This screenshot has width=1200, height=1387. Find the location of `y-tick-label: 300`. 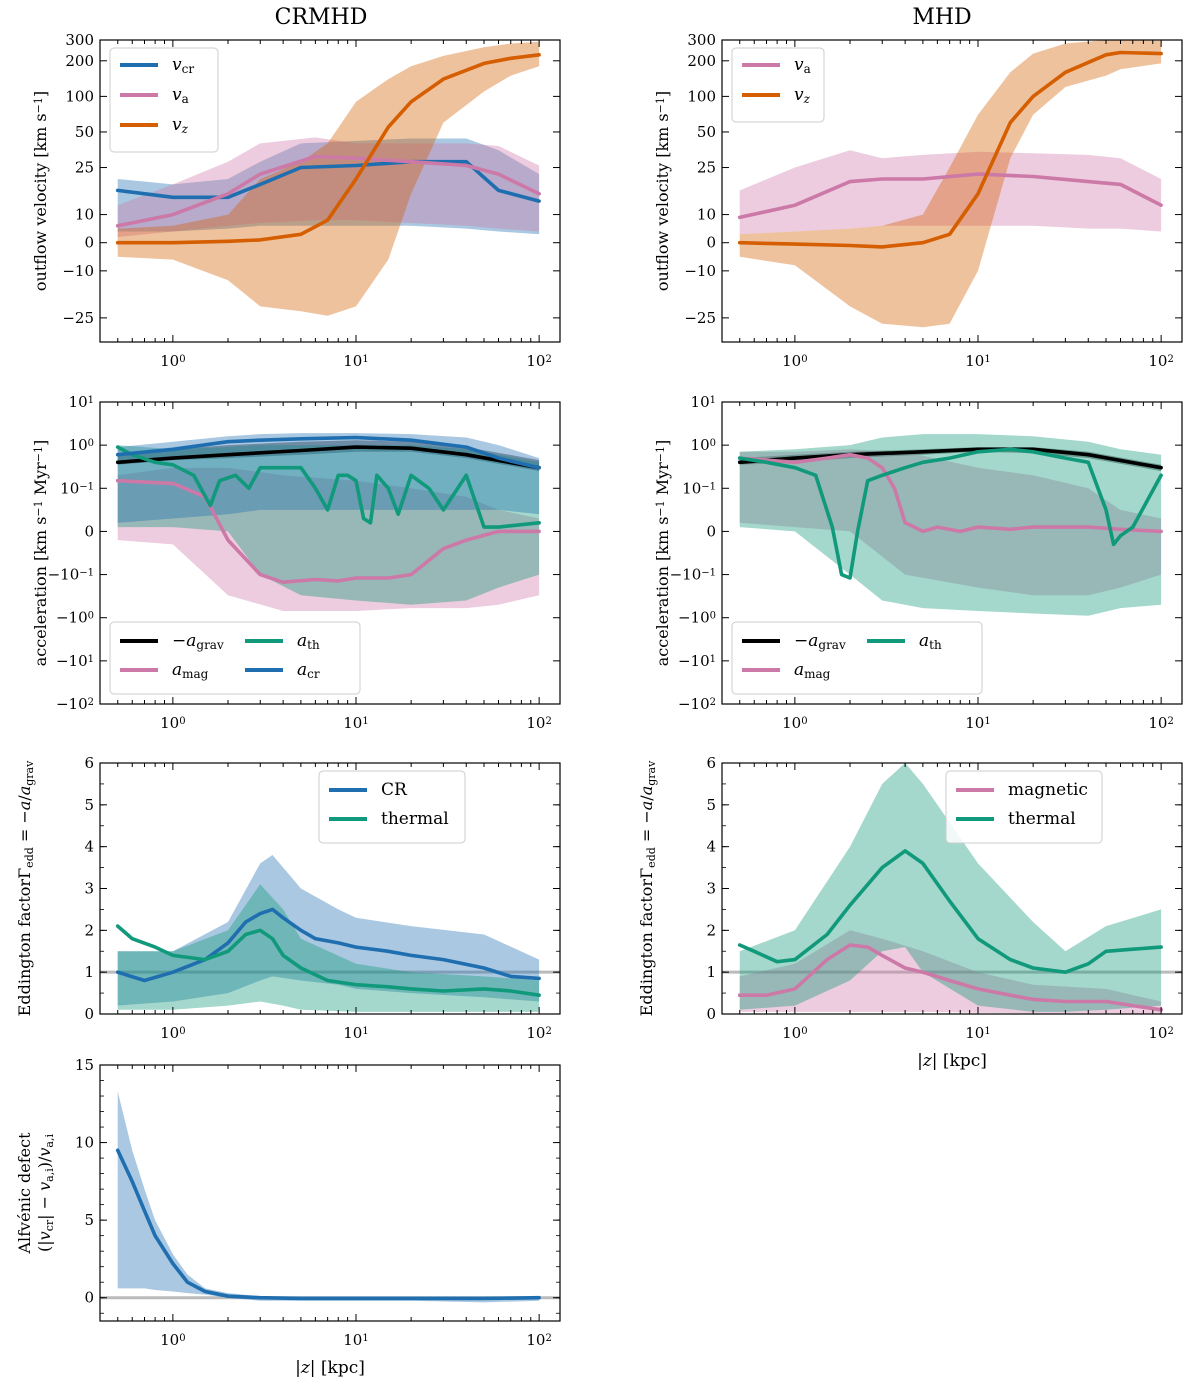

y-tick-label: 300 is located at coordinates (701, 40).